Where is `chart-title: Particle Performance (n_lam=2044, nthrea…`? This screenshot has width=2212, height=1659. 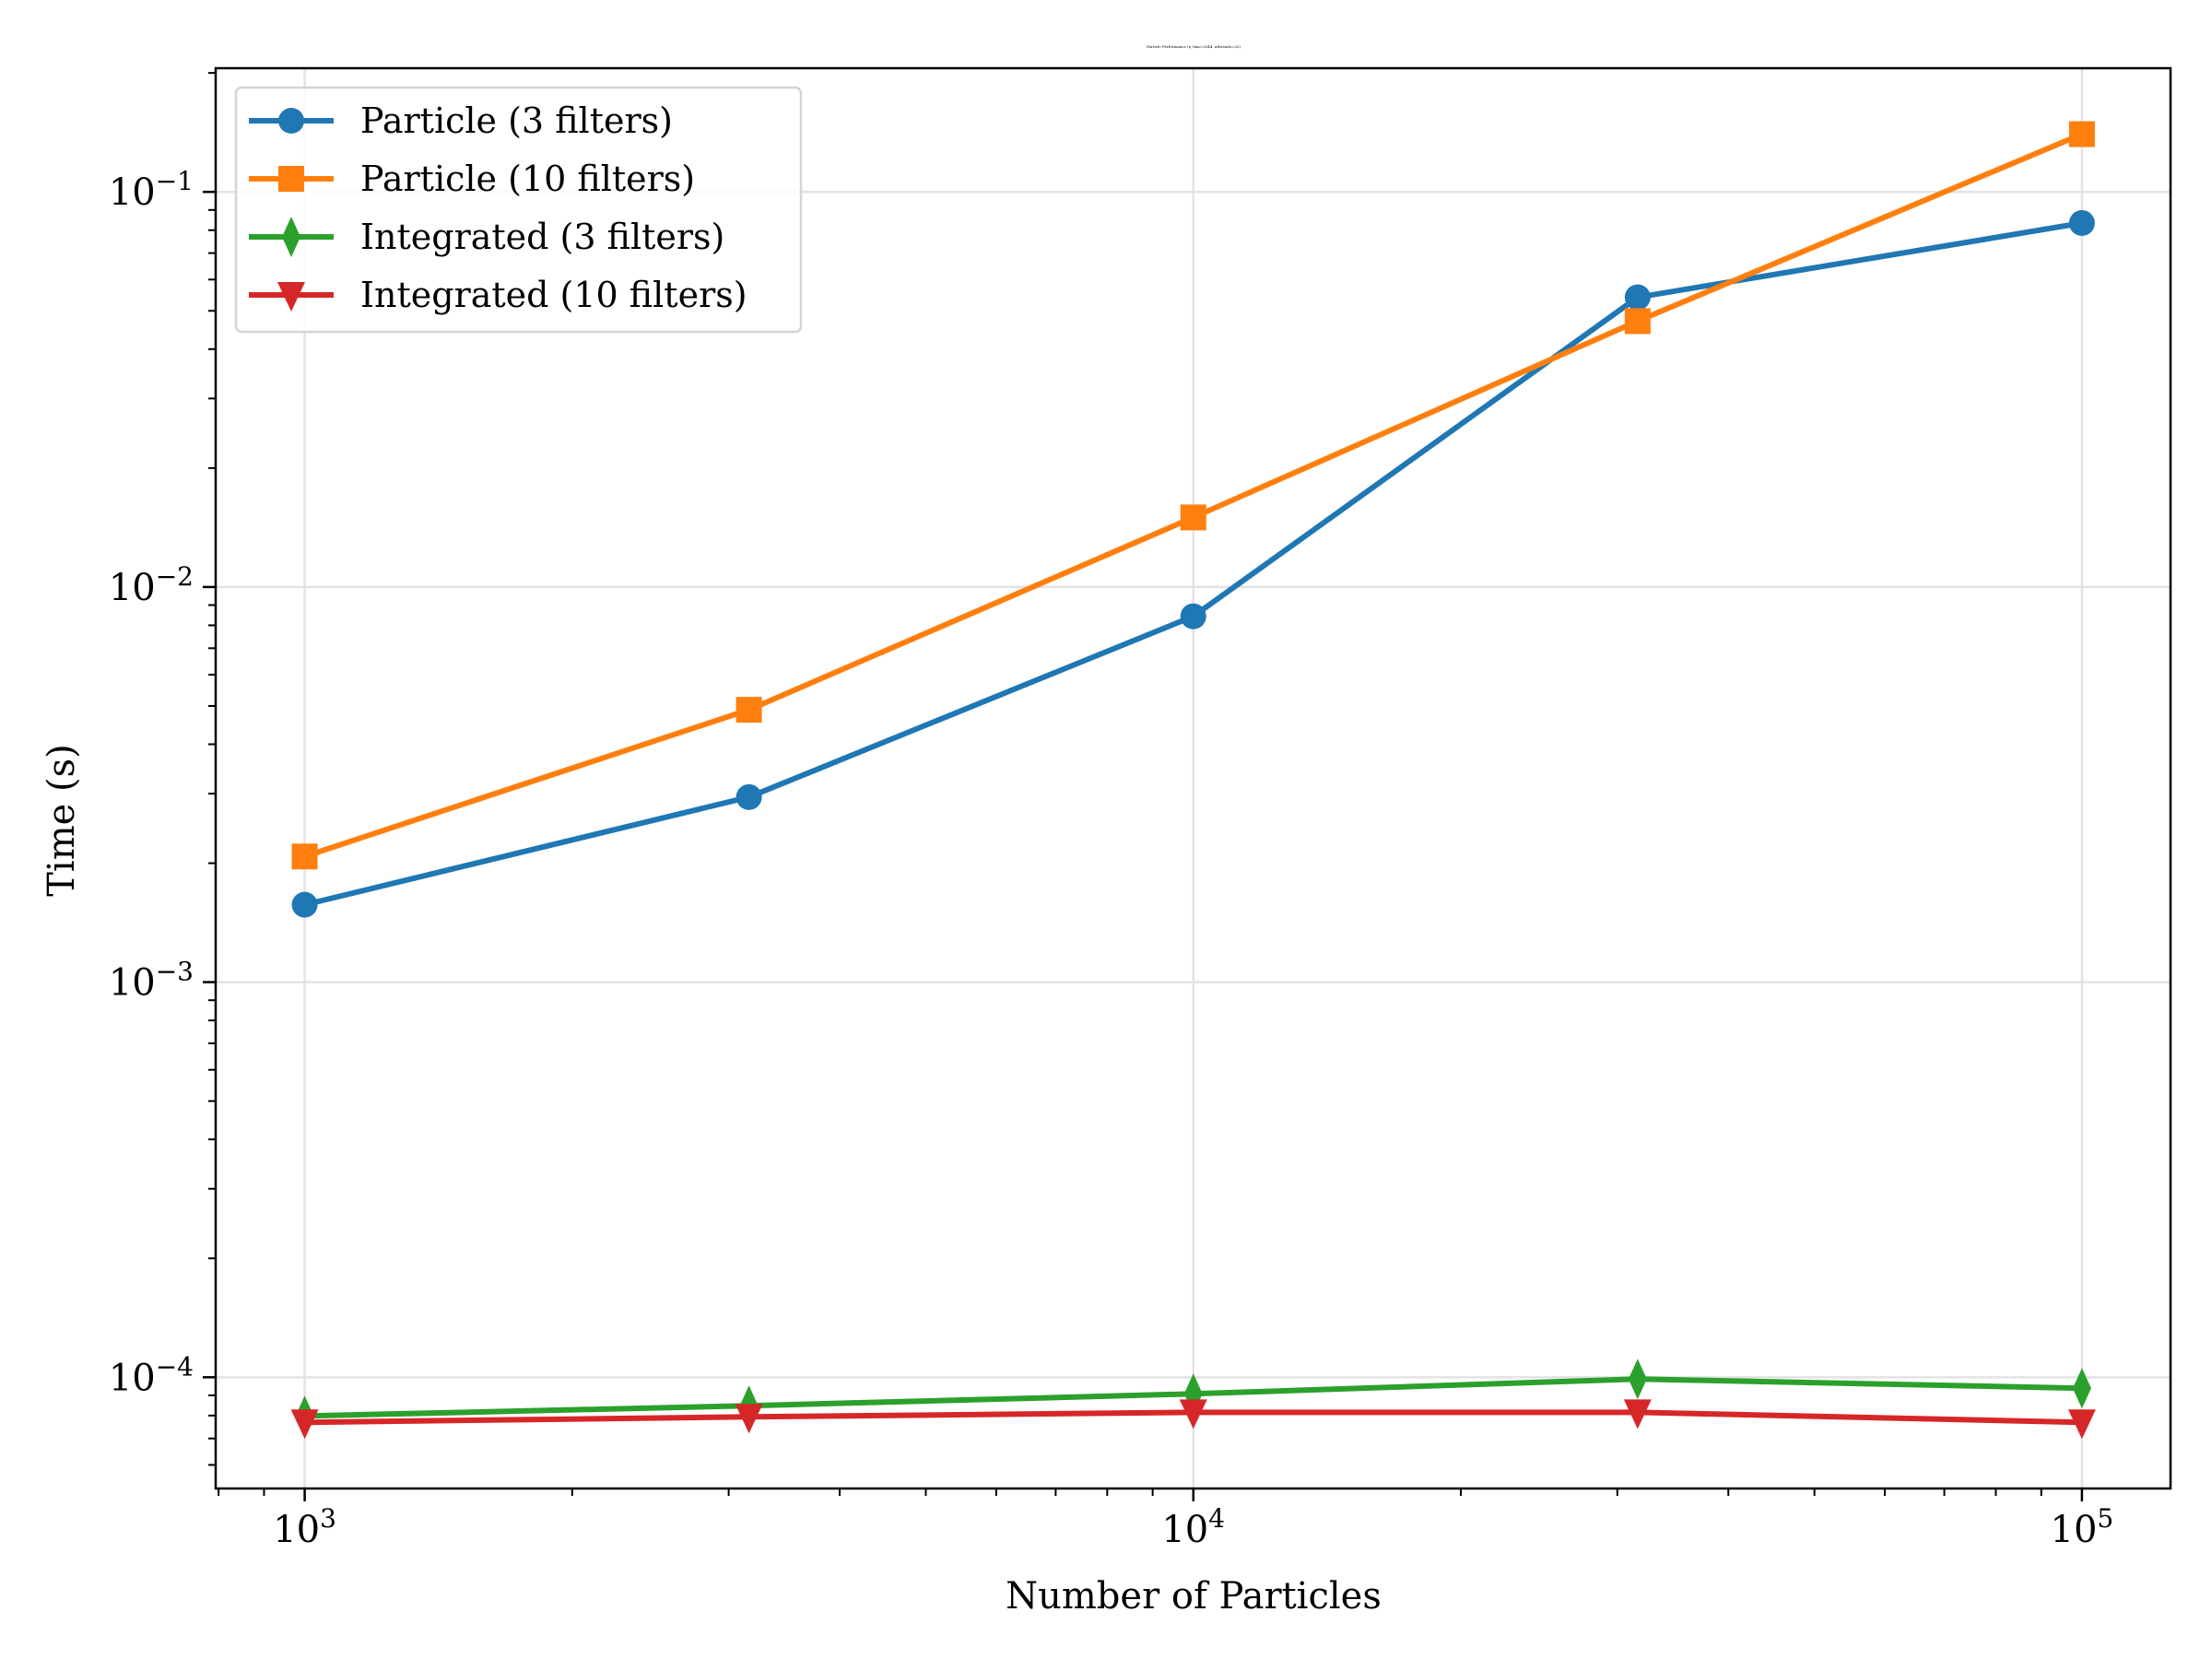 chart-title: Particle Performance (n_lam=2044, nthrea… is located at coordinates (1194, 46).